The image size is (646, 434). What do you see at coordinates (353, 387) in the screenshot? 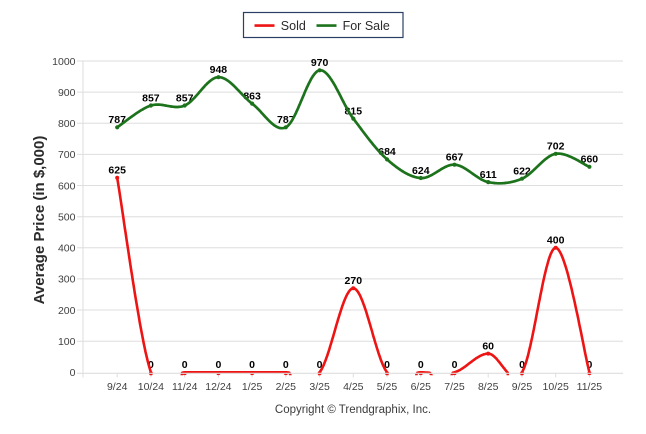
I see `svg-text: 4/25` at bounding box center [353, 387].